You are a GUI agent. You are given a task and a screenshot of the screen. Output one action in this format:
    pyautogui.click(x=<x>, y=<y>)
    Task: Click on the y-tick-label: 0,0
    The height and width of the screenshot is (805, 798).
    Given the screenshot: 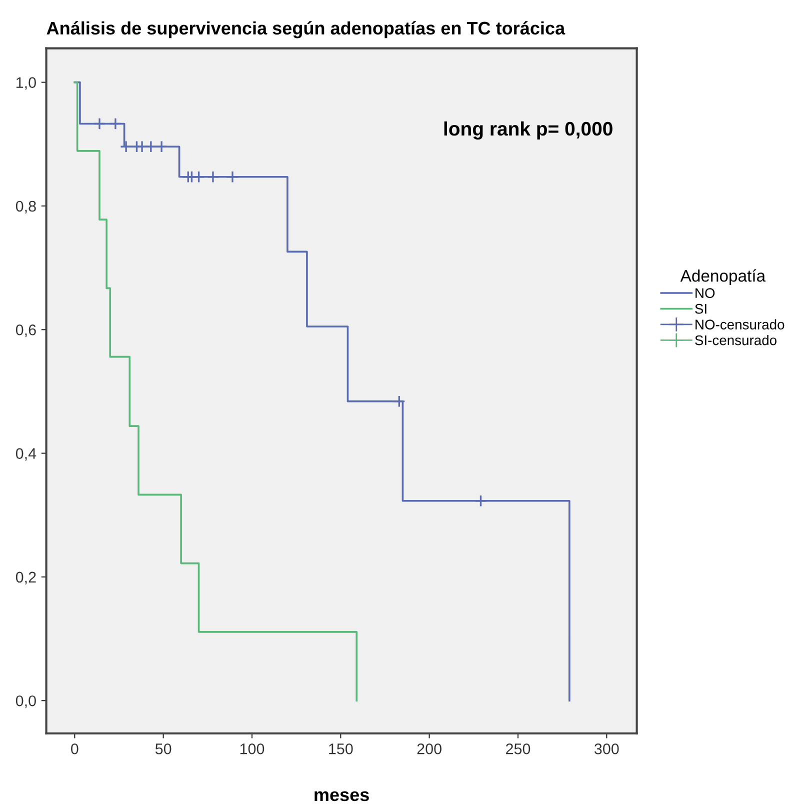 What is the action you would take?
    pyautogui.click(x=26, y=701)
    